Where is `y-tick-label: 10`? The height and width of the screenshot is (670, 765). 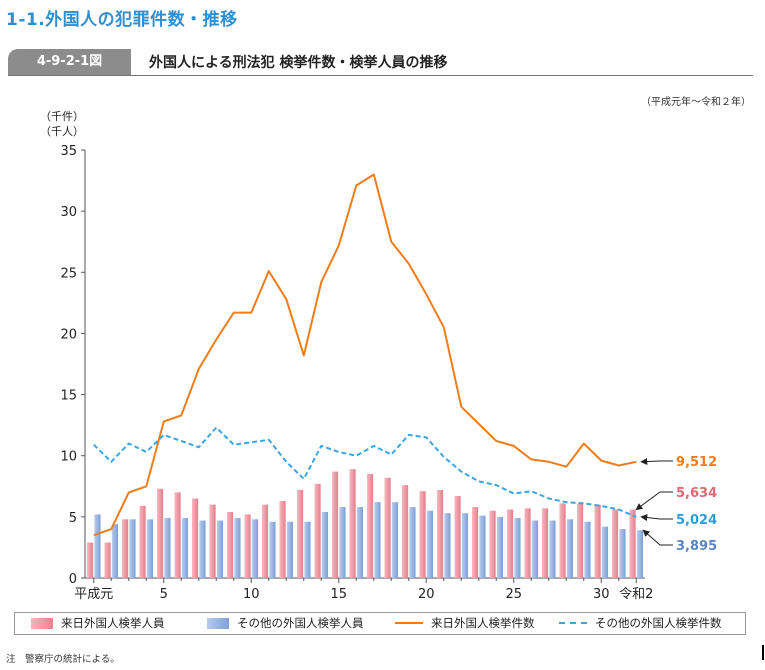 y-tick-label: 10 is located at coordinates (68, 457).